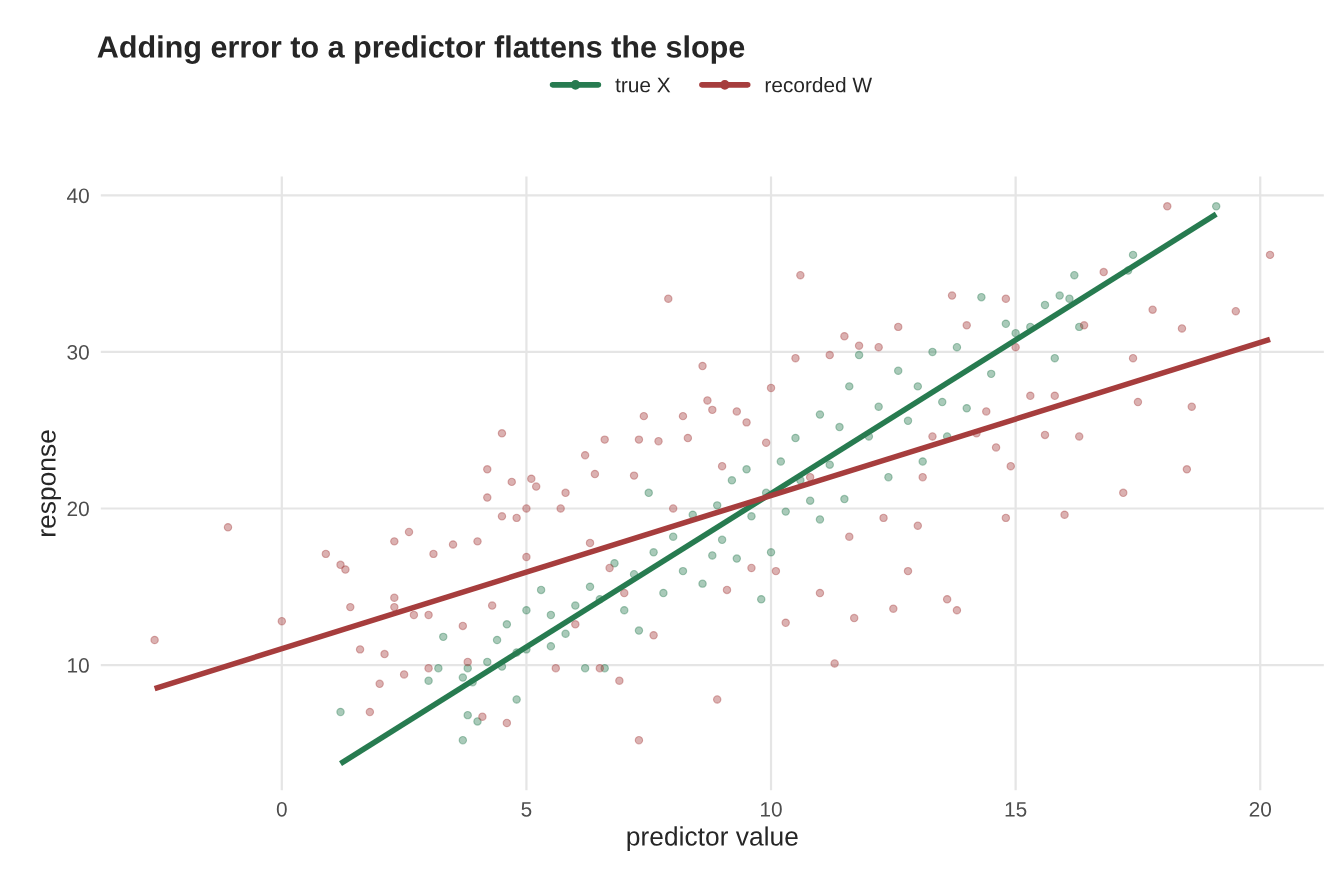 The image size is (1344, 883). Describe the element at coordinates (771, 809) in the screenshot. I see `x-tick-label: 10` at that location.